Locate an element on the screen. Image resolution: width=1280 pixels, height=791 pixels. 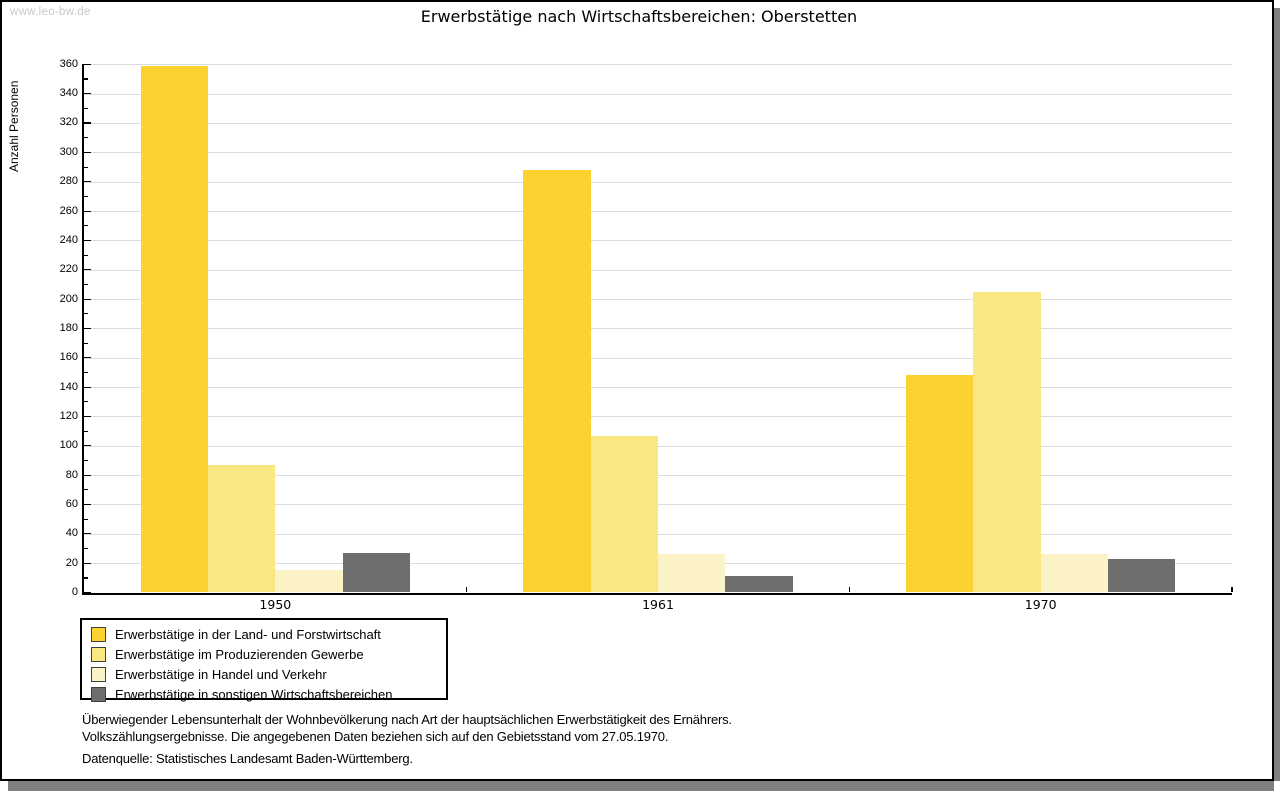
watermark: www.leo-bw.de is located at coordinates (50, 12).